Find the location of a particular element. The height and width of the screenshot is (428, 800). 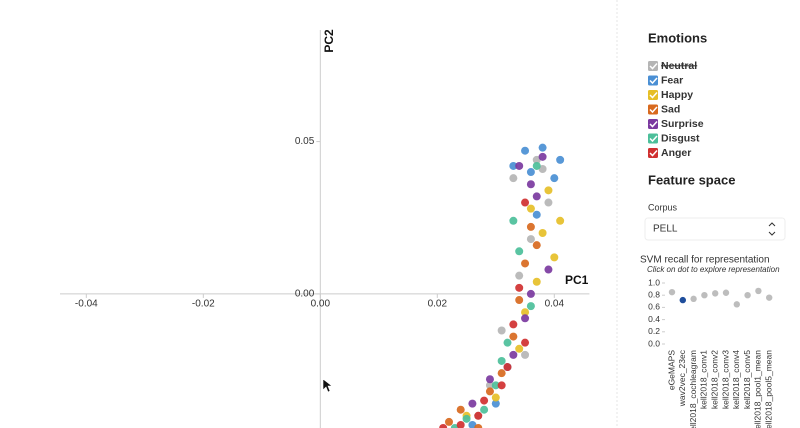

legend-label: Sad is located at coordinates (670, 109).